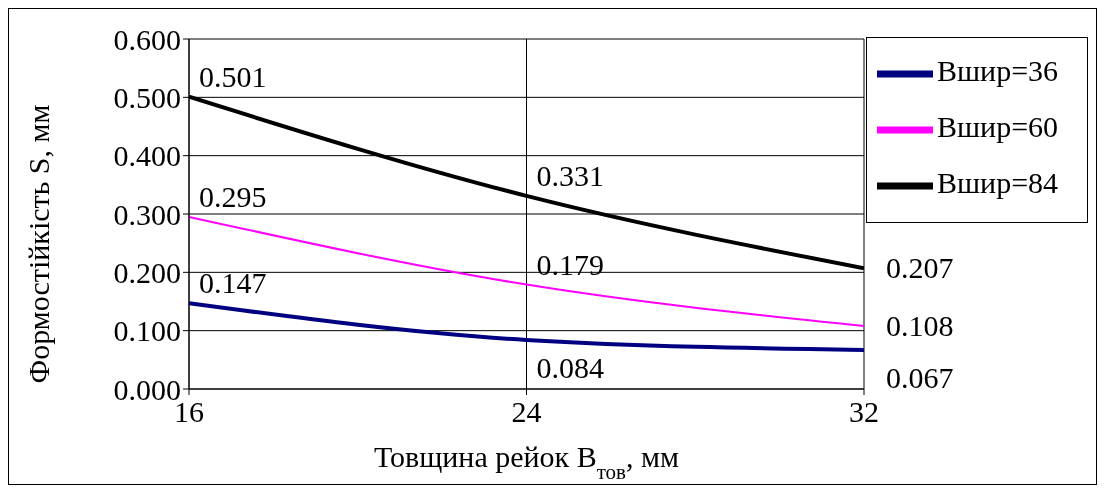 This screenshot has height=493, width=1105. Describe the element at coordinates (147, 214) in the screenshot. I see `y-tick-label: 0.300` at that location.